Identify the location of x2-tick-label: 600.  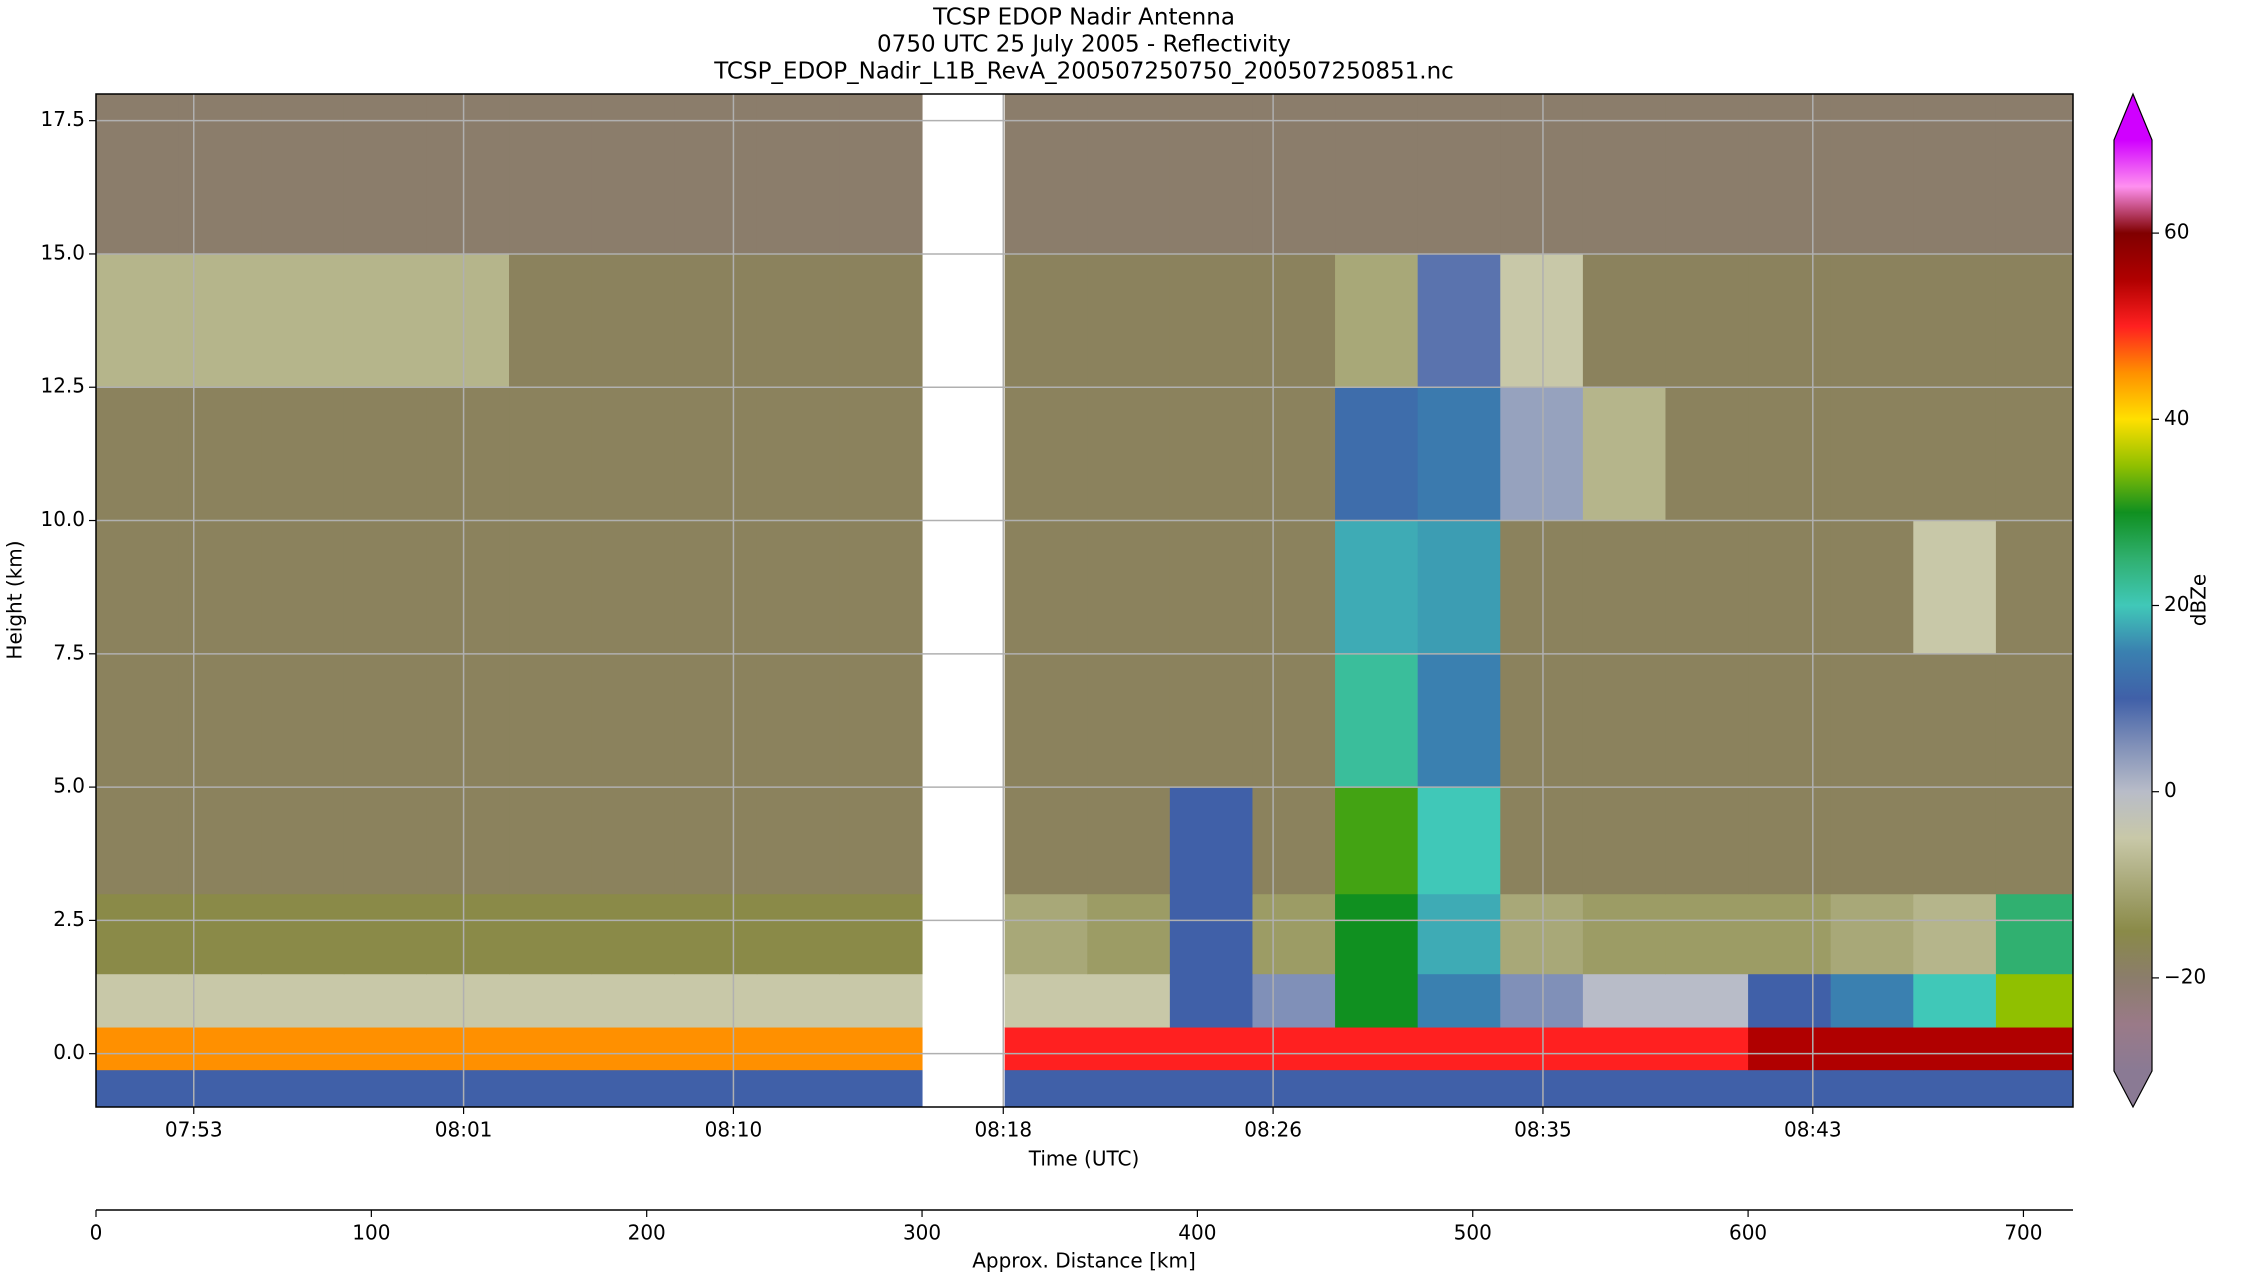
(1748, 1233).